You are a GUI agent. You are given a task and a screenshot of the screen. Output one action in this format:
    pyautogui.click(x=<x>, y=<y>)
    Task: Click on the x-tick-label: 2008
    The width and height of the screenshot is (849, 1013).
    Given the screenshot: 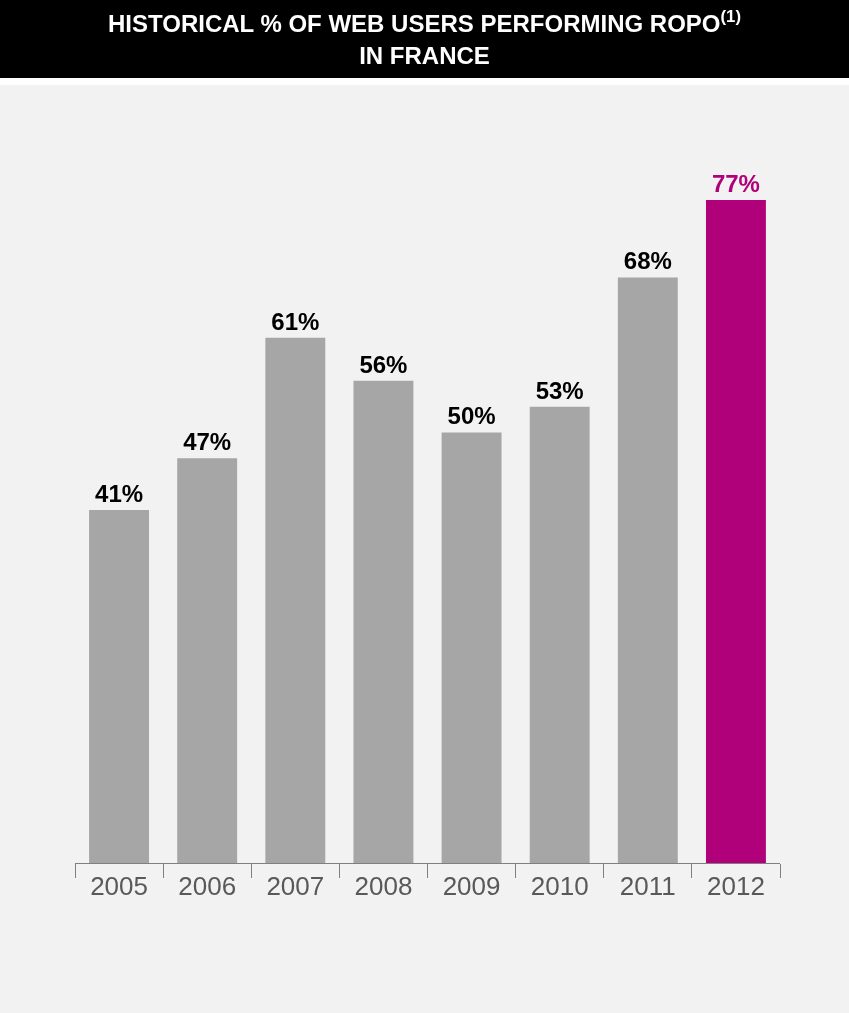 What is the action you would take?
    pyautogui.click(x=383, y=886)
    